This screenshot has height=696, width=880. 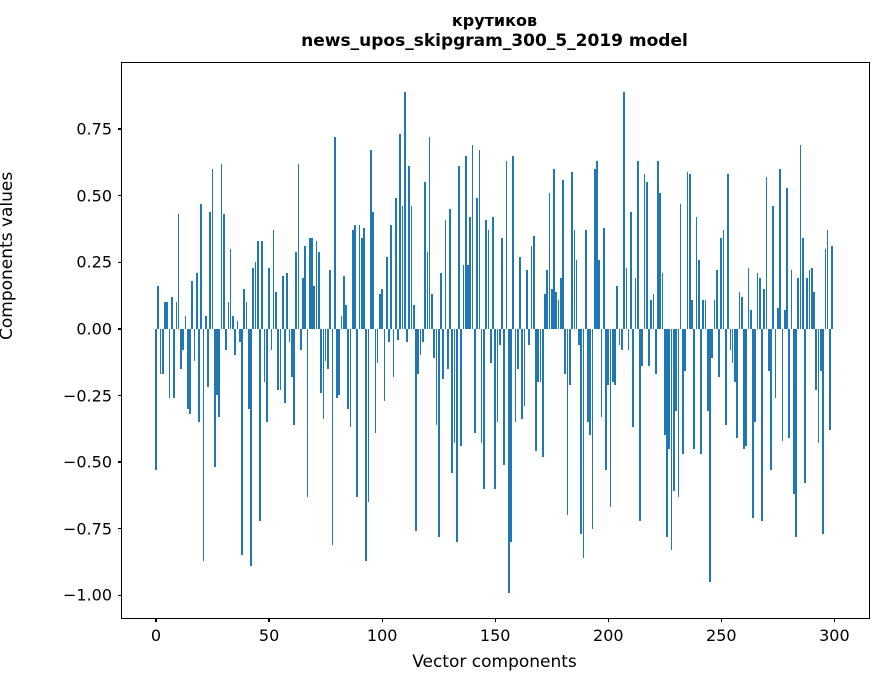 What do you see at coordinates (495, 635) in the screenshot?
I see `x-tick-label: 150` at bounding box center [495, 635].